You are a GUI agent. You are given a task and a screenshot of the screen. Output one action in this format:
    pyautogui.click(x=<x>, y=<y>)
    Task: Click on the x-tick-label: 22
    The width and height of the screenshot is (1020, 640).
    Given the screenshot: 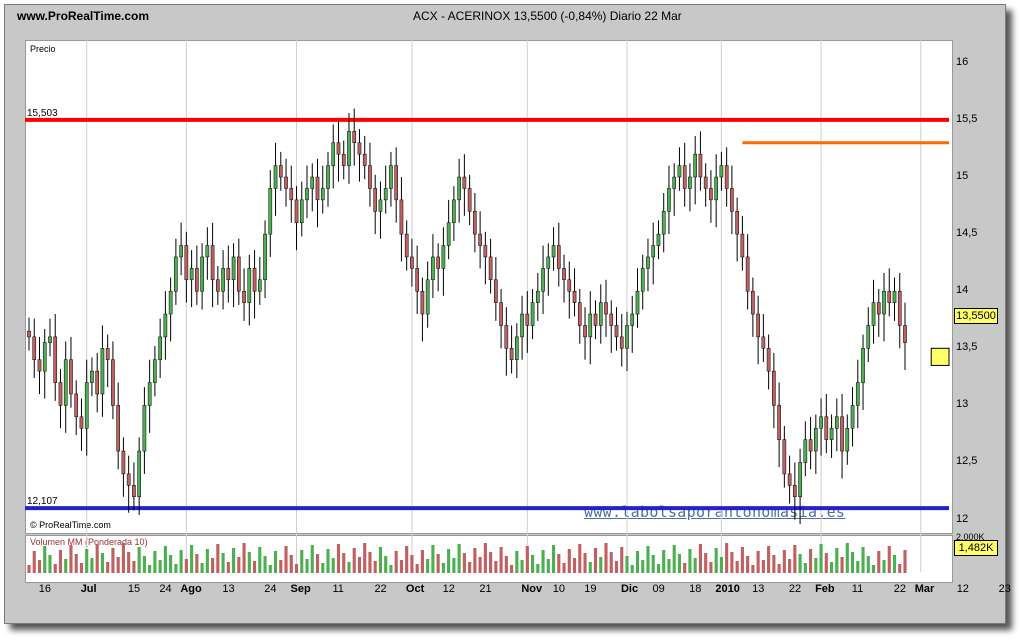 What is the action you would take?
    pyautogui.click(x=899, y=589)
    